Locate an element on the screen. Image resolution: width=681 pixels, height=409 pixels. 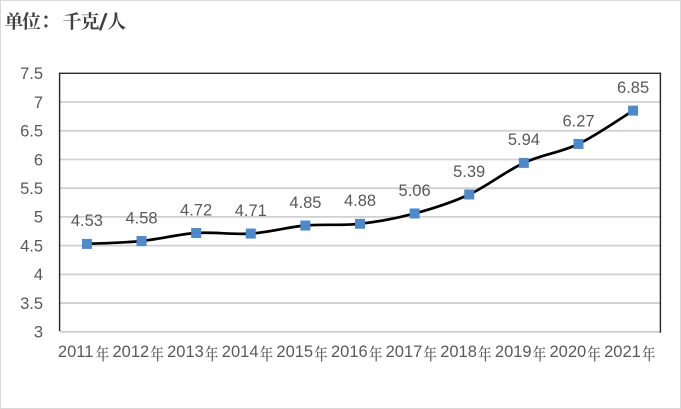
svg-text: 6.27 is located at coordinates (578, 121).